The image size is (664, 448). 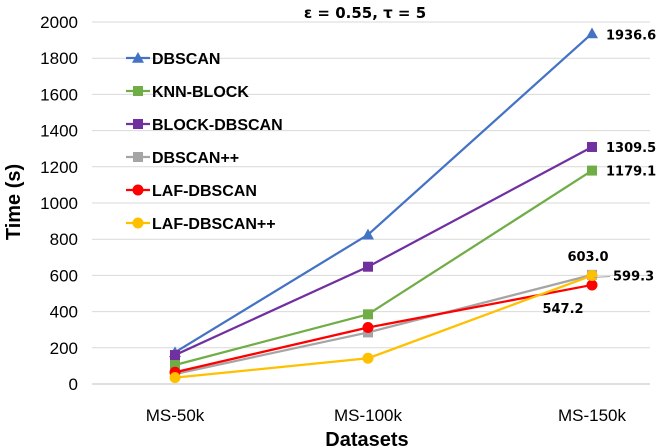 I want to click on y-tick-label-1400: 1400, so click(x=59, y=131).